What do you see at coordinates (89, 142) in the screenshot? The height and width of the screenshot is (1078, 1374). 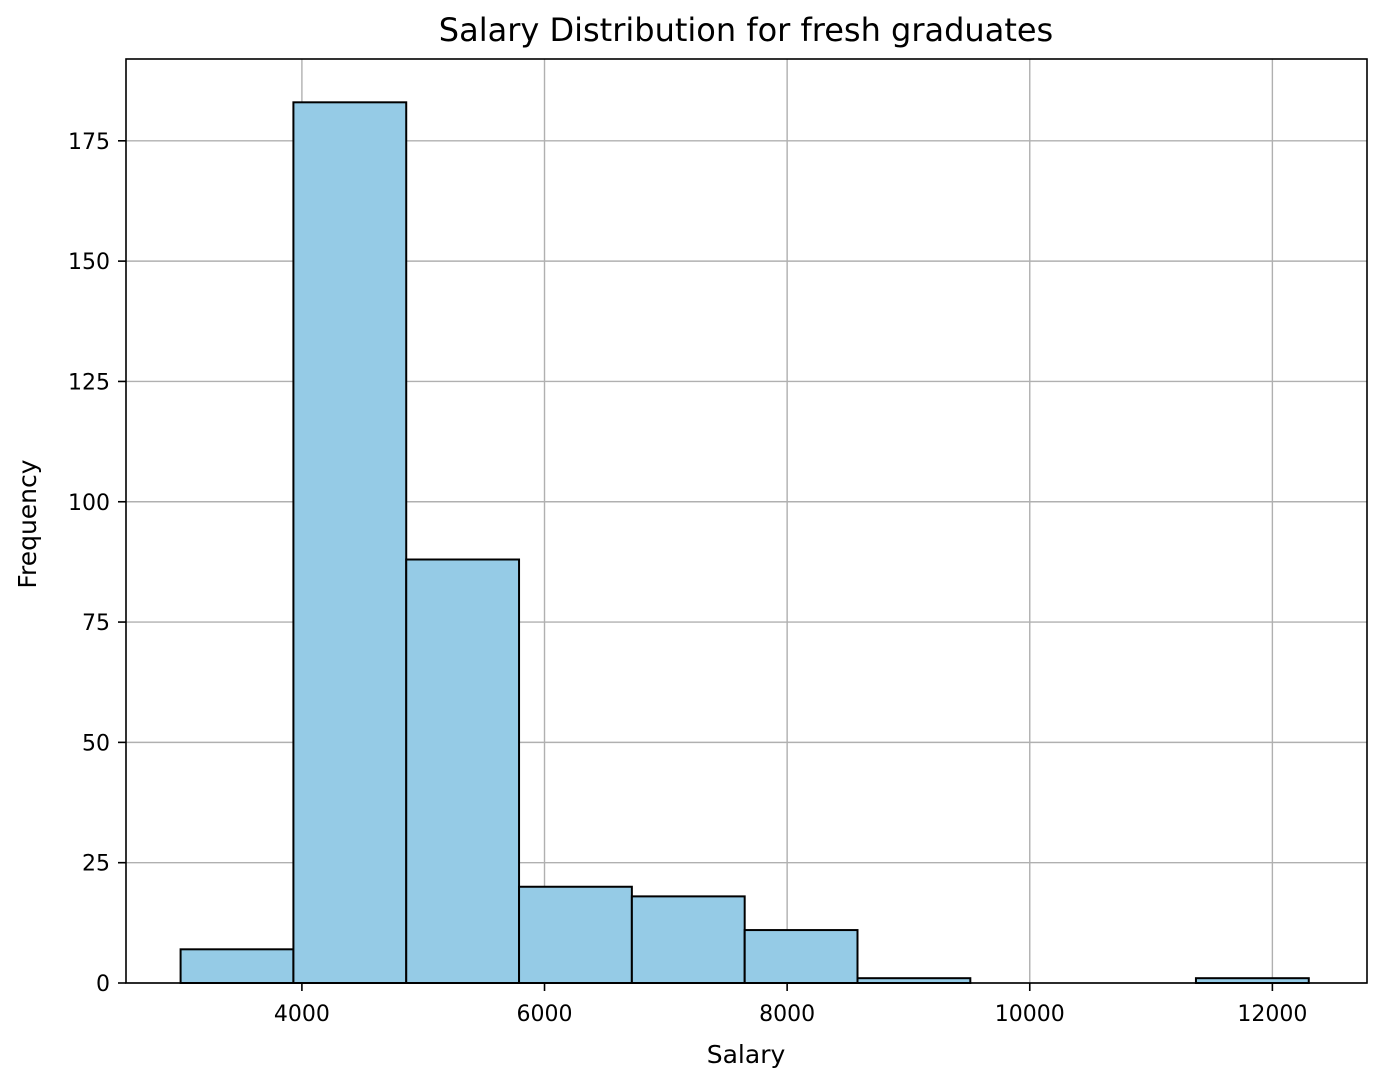 I see `y-tick-label: 175` at bounding box center [89, 142].